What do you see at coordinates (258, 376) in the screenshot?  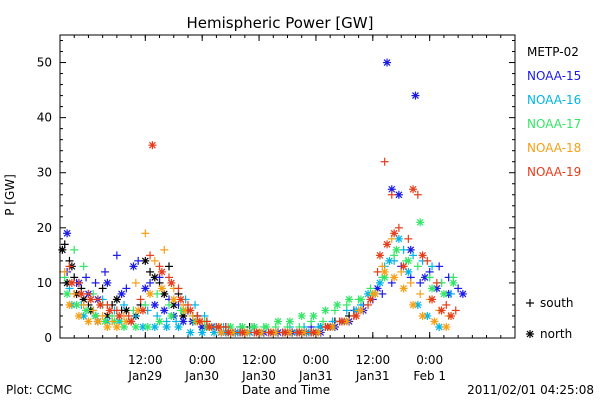 I see `x-tick-date-label: Jan30` at bounding box center [258, 376].